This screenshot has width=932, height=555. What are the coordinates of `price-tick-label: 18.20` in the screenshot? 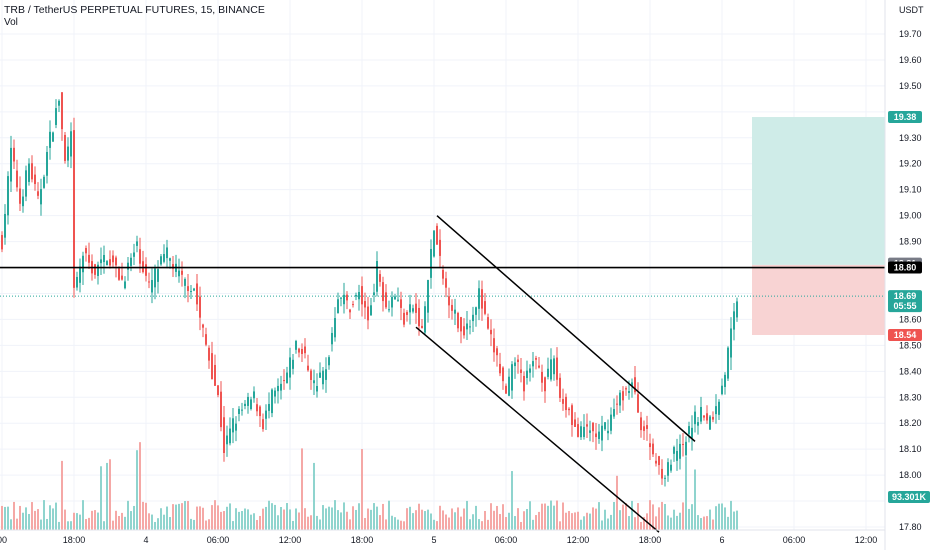 It's located at (910, 423).